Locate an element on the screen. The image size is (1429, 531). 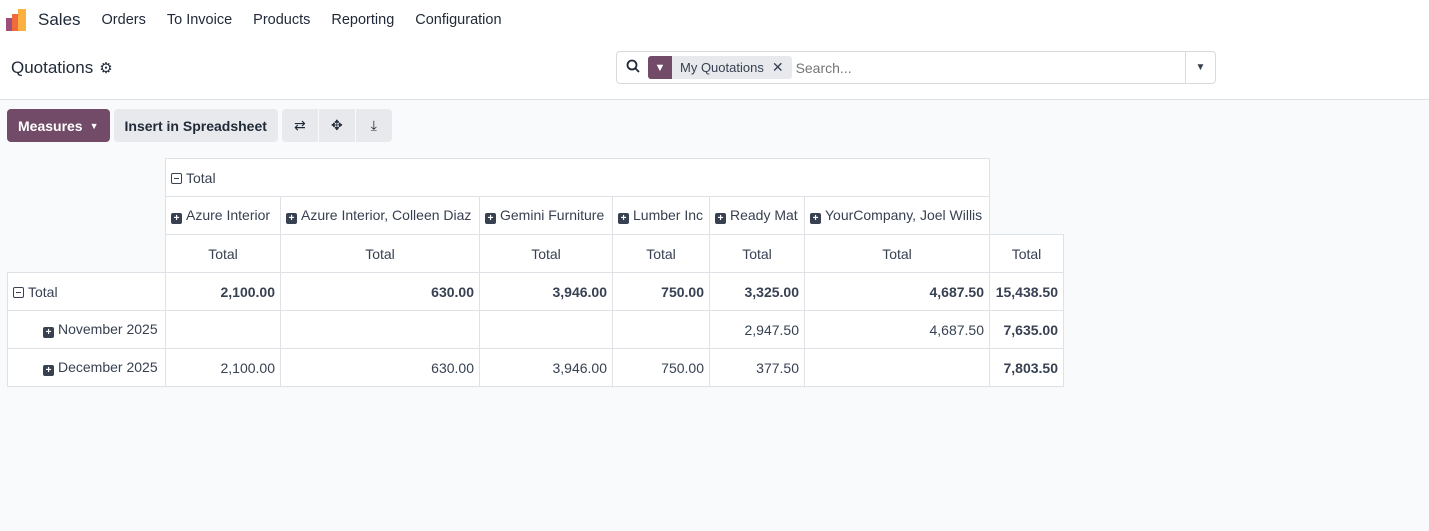
page-title: Quotations is located at coordinates (52, 67).